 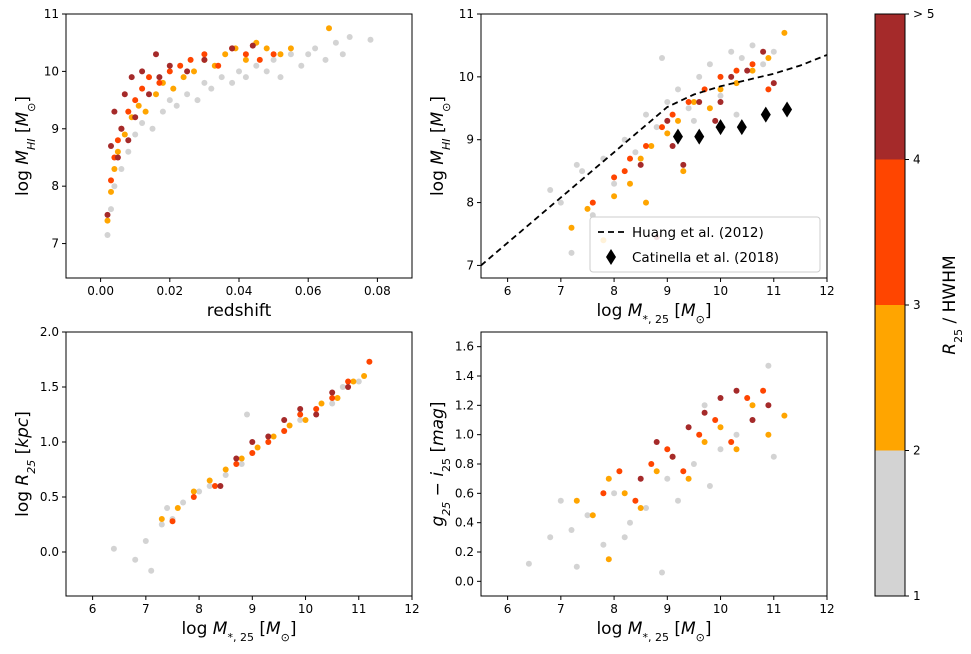 What do you see at coordinates (464, 464) in the screenshot?
I see `color-mstar-ytick-label-4: 0.8` at bounding box center [464, 464].